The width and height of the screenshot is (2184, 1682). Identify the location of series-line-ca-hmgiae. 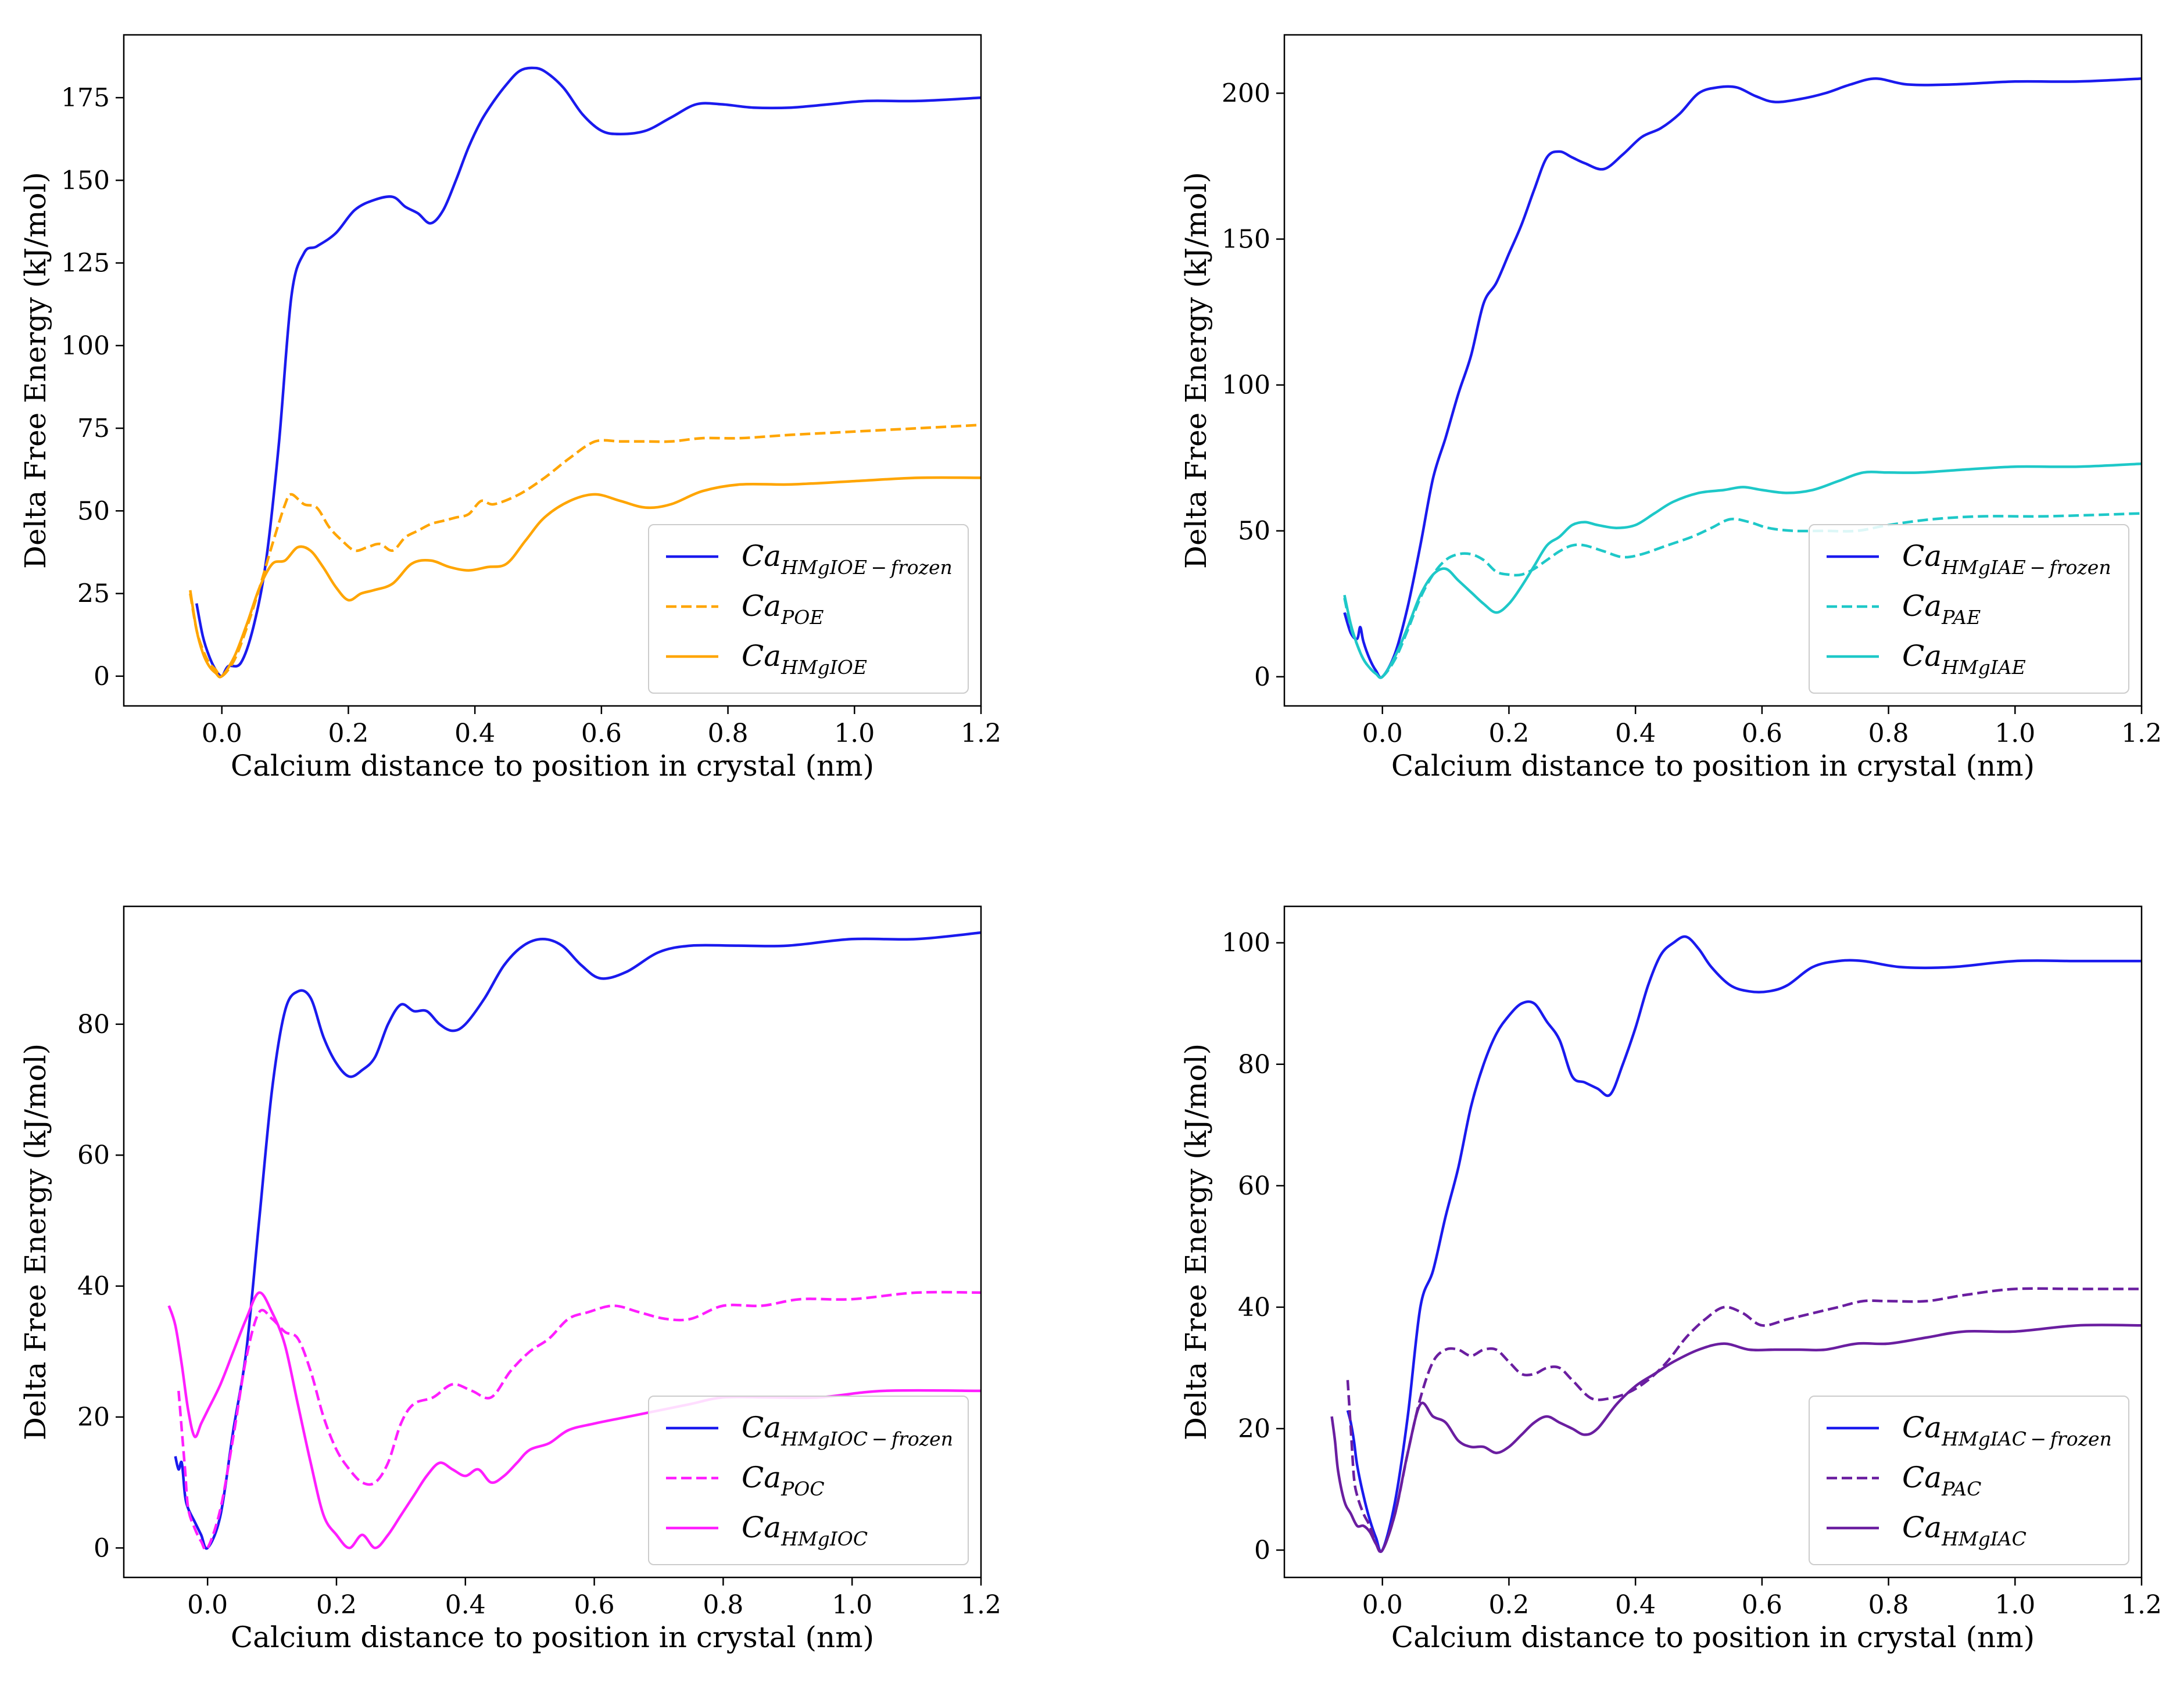
(1742, 570).